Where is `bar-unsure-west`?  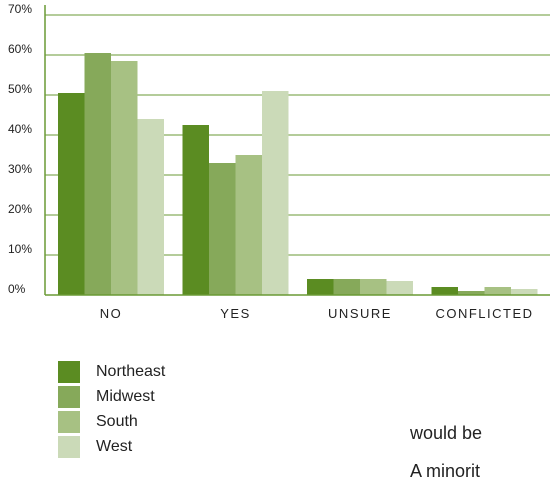
bar-unsure-west is located at coordinates (399, 288).